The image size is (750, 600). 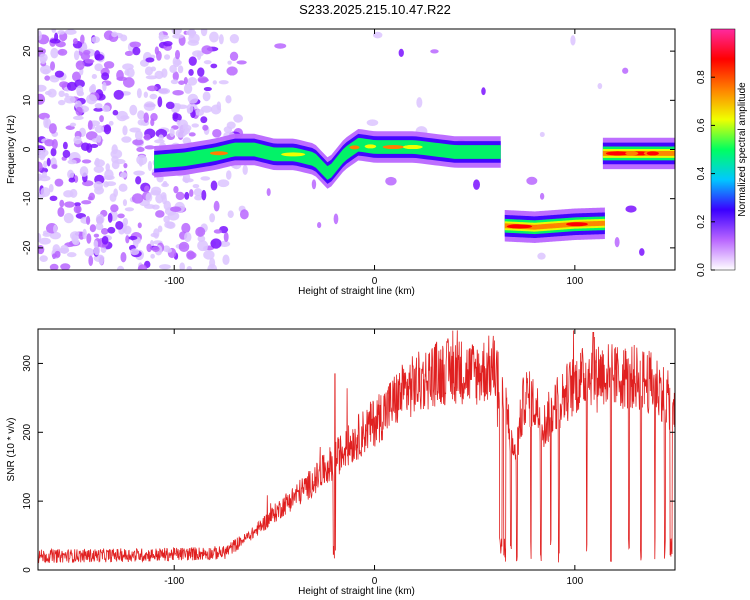 I want to click on x-axis-label: Height of straight line (km), so click(x=356, y=591).